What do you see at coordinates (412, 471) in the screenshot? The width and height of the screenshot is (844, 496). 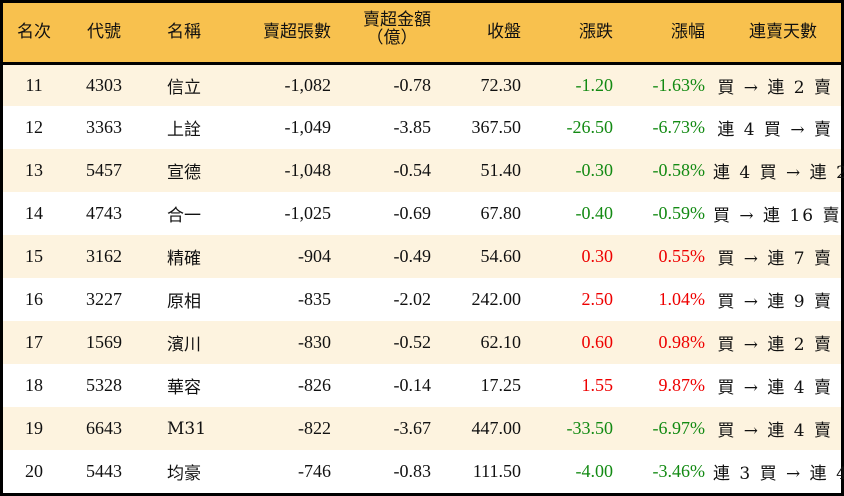 I see `net-sell-amount-cell: -0.83` at bounding box center [412, 471].